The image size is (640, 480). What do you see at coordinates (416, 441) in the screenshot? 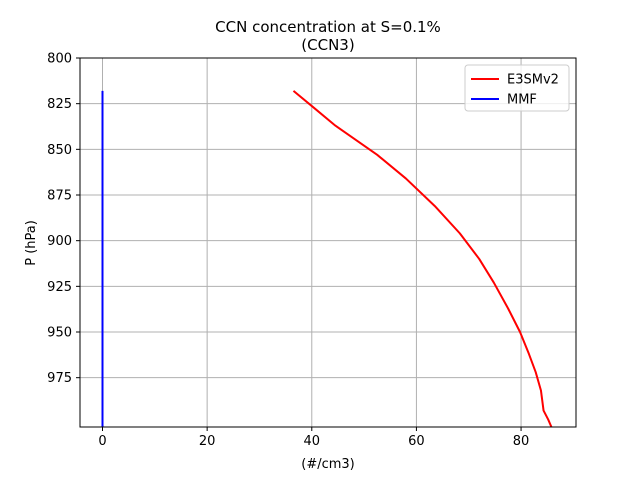
I see `x-tick-label: 60` at bounding box center [416, 441].